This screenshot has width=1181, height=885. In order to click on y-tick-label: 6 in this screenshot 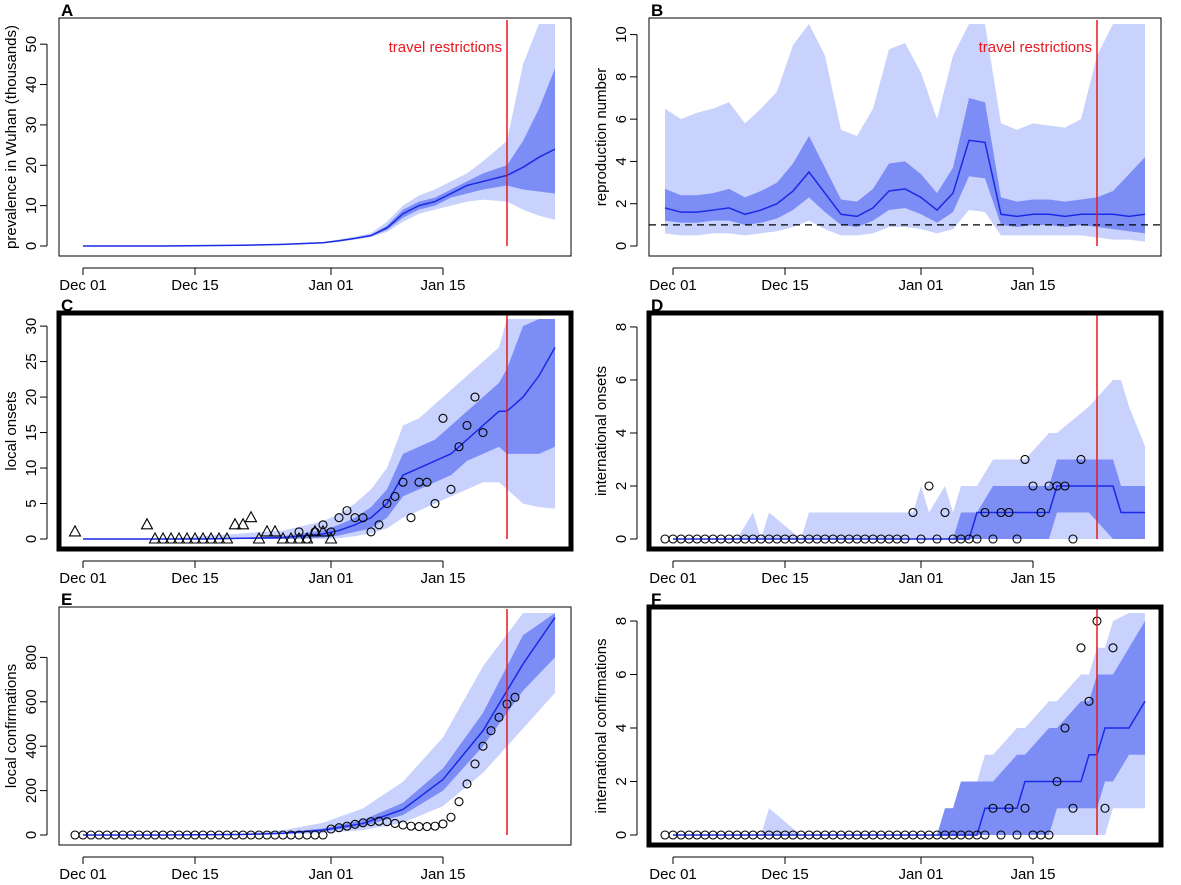, I will do `click(621, 119)`.